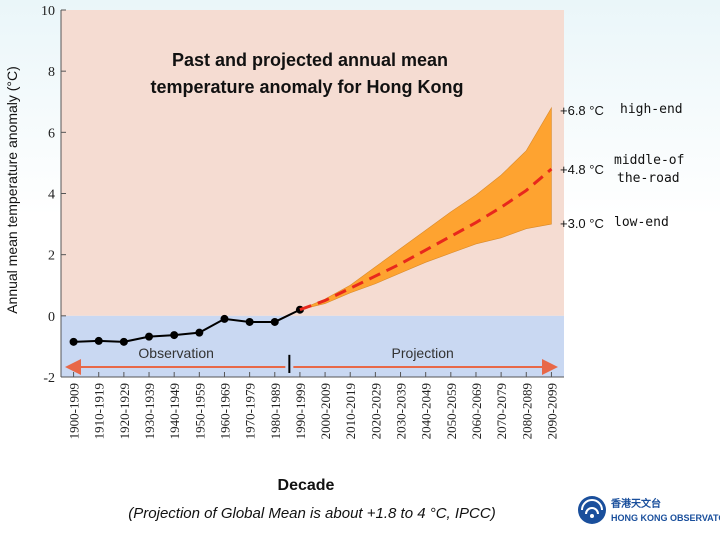  I want to click on x-tick-area-background, so click(312, 423).